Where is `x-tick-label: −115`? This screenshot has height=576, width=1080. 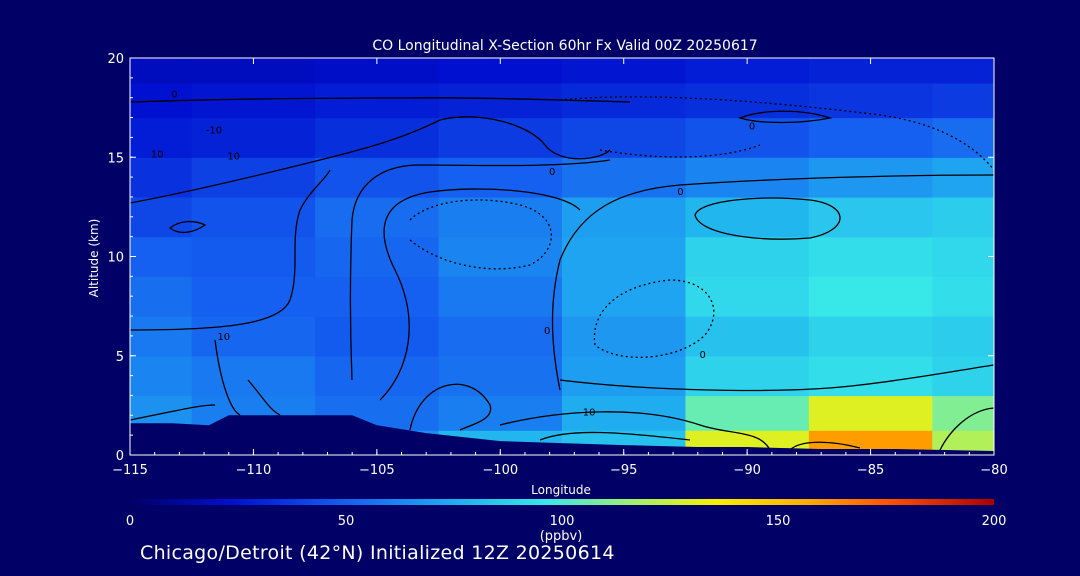
x-tick-label: −115 is located at coordinates (130, 470).